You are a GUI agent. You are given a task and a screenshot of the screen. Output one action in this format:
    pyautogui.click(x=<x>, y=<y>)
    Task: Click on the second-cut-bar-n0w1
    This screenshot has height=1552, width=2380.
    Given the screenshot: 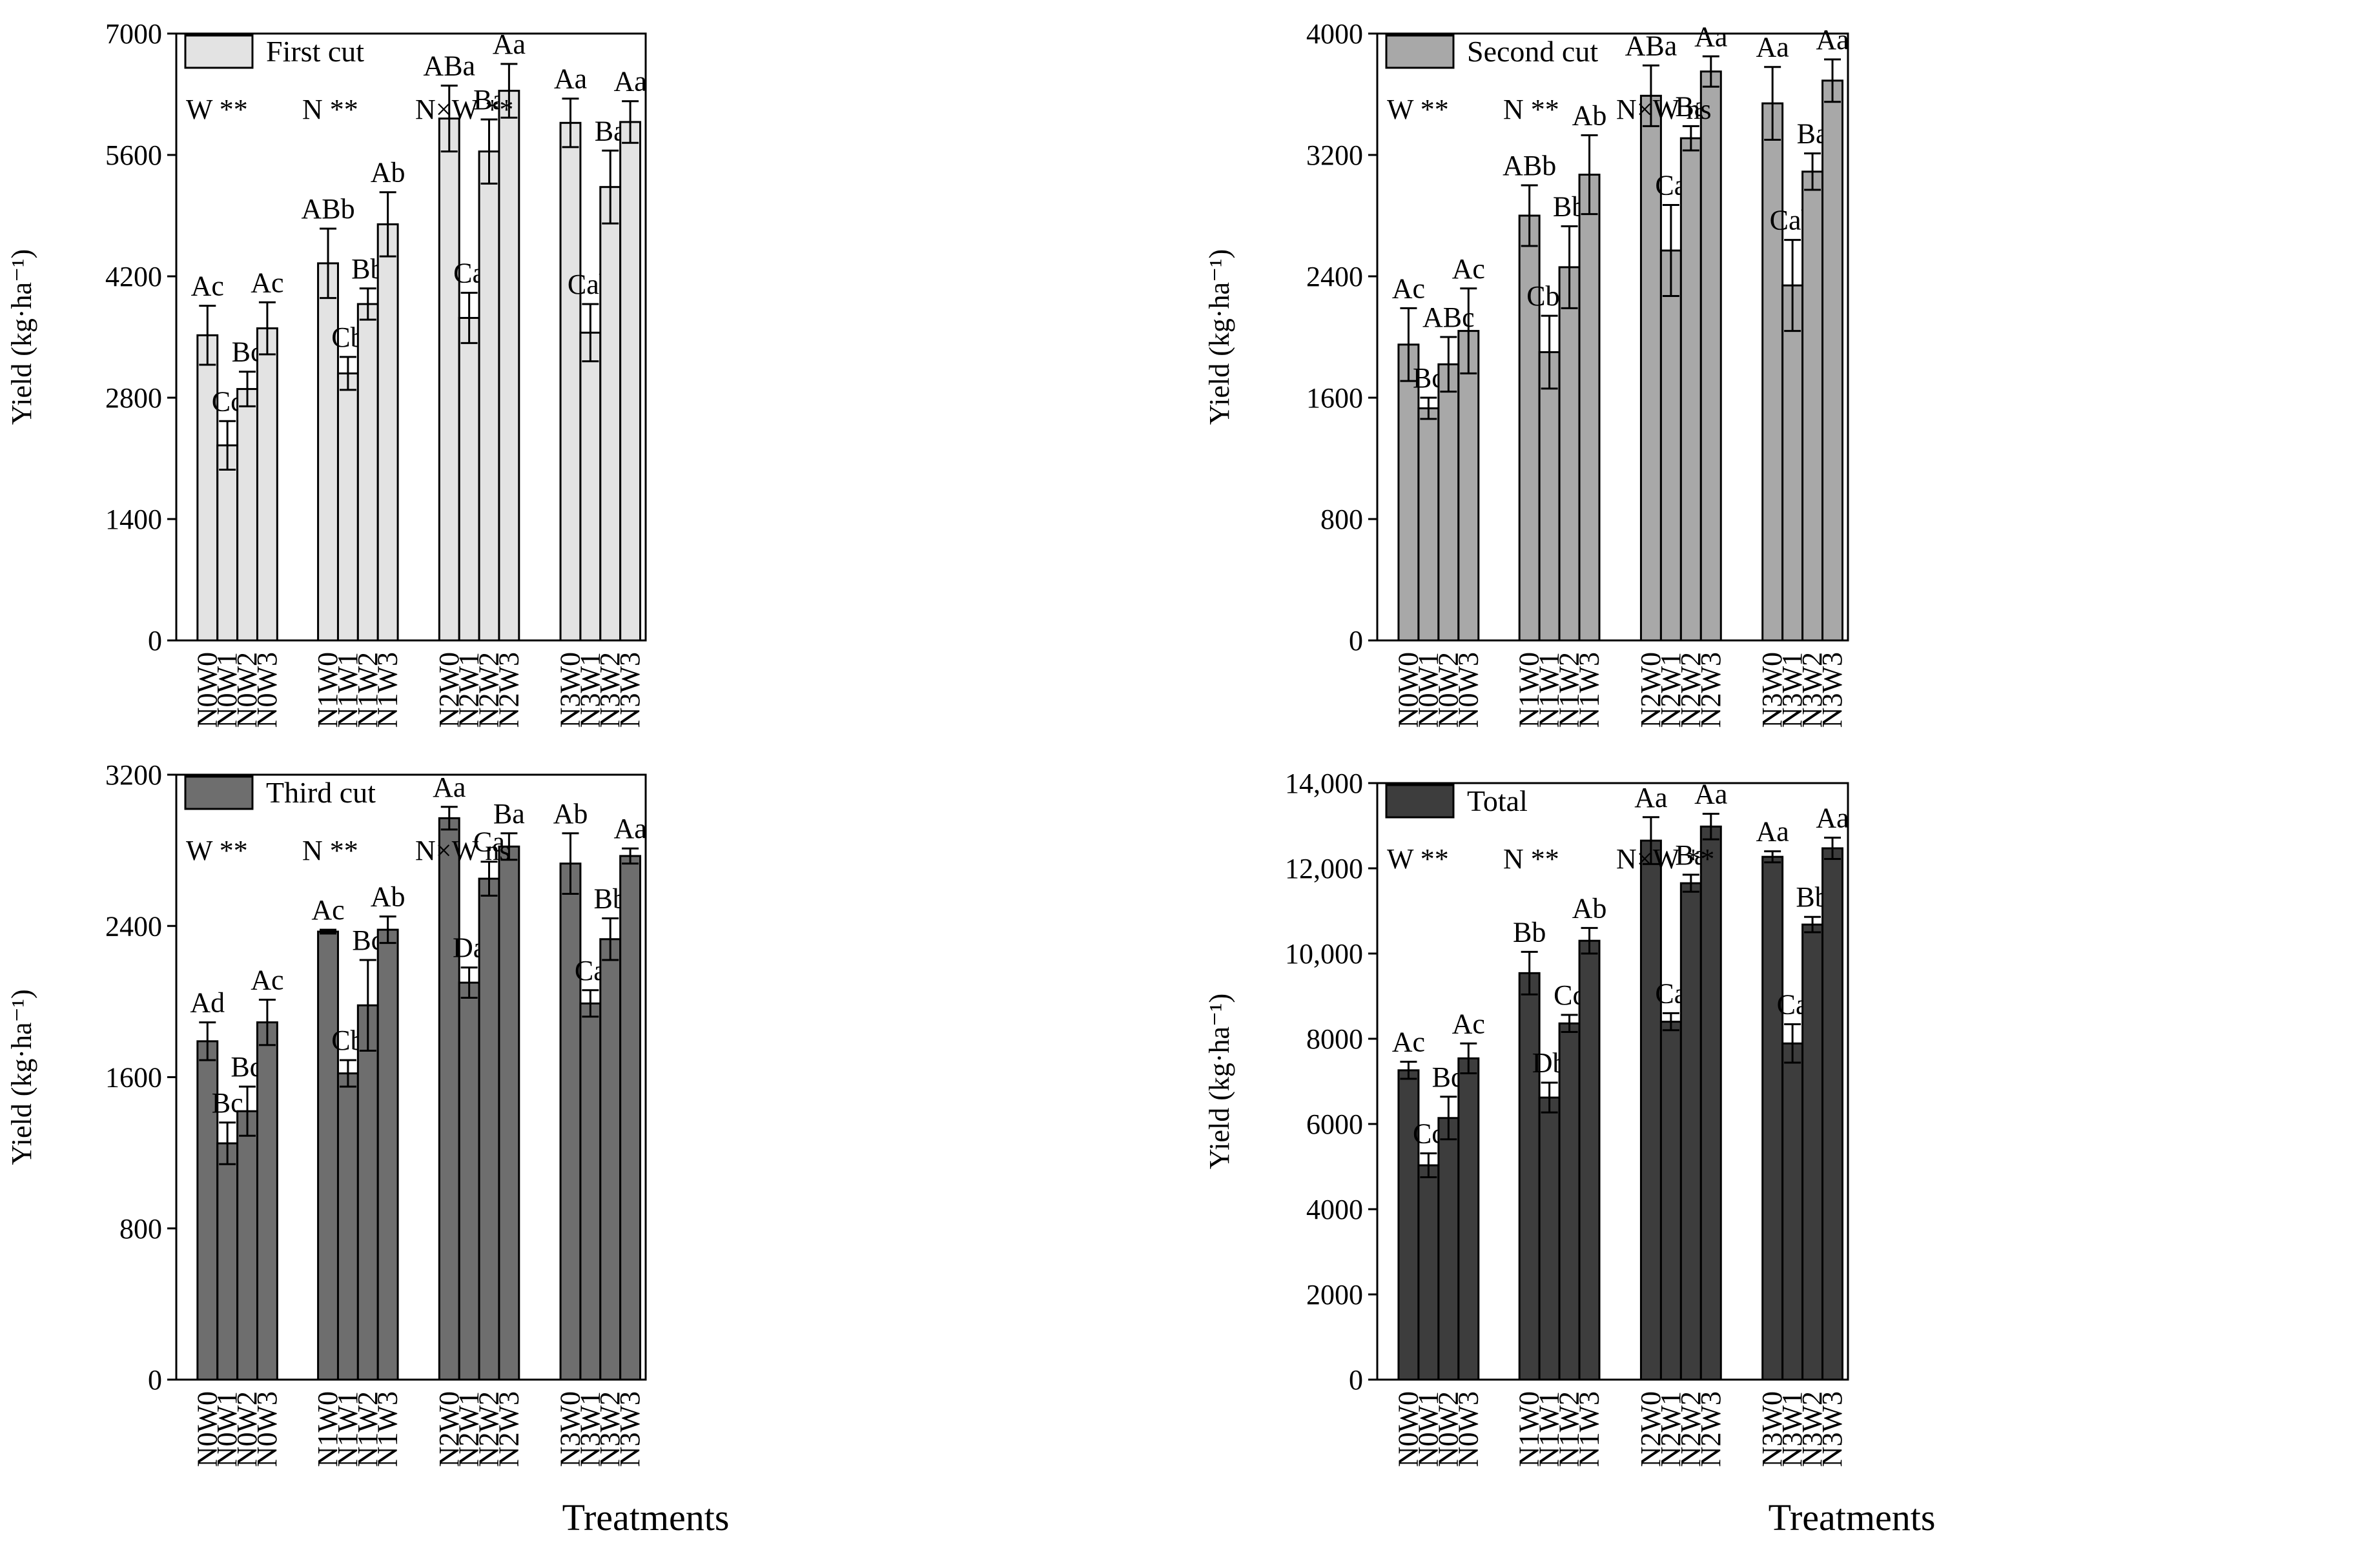 What is the action you would take?
    pyautogui.click(x=1429, y=524)
    